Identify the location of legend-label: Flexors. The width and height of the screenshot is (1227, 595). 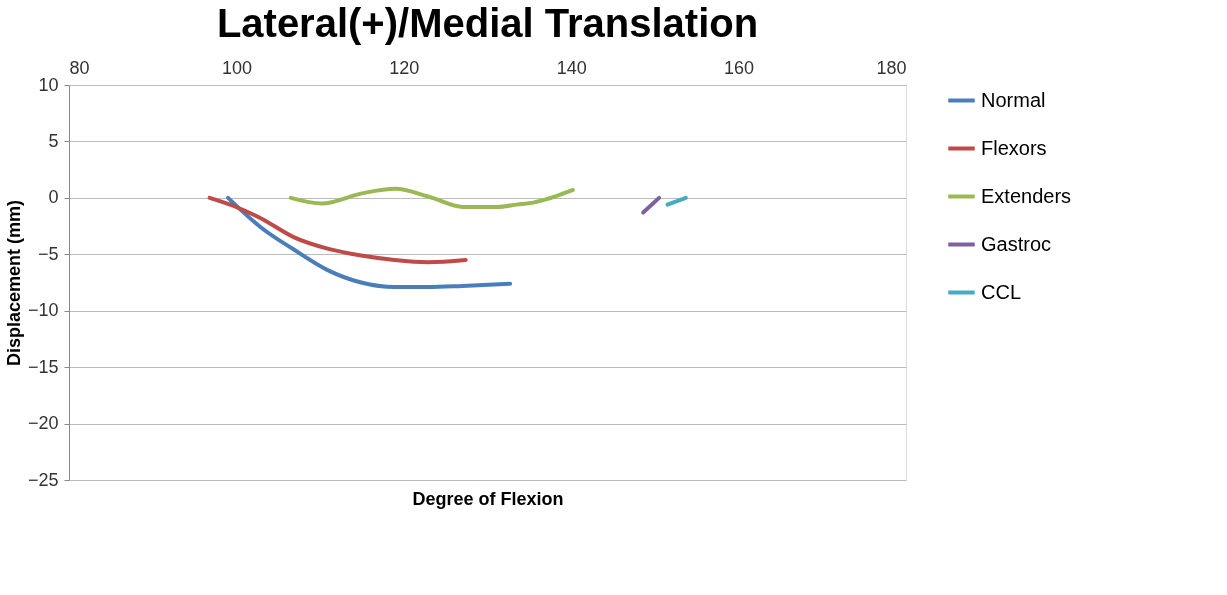
(1014, 147).